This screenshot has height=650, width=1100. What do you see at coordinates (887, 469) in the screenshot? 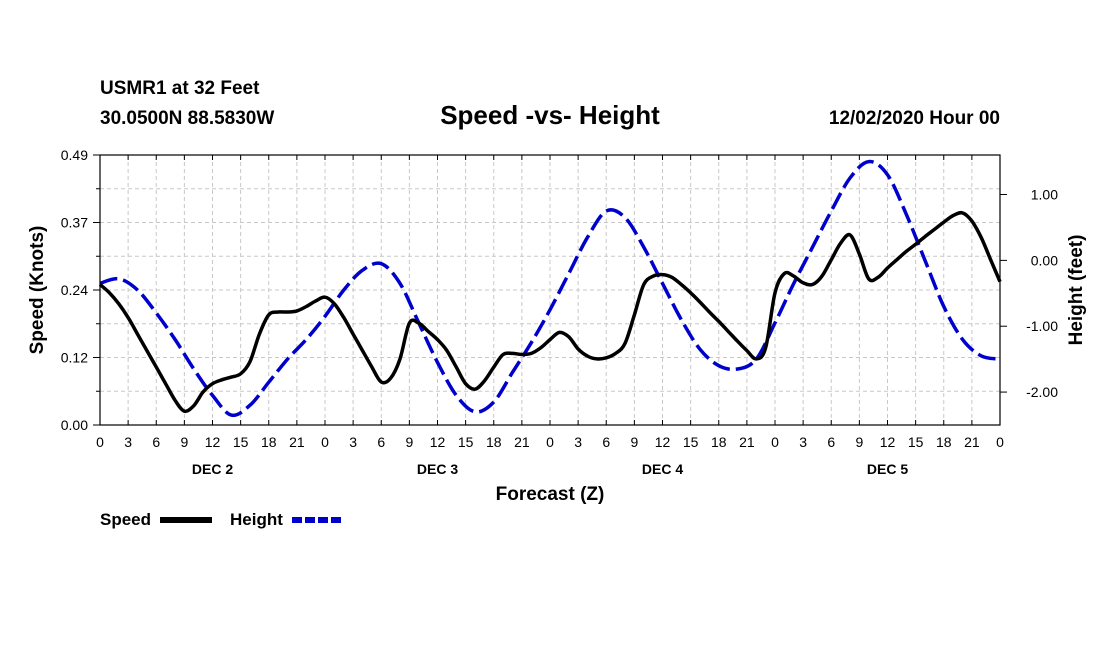
I see `day-label: DEC 5` at bounding box center [887, 469].